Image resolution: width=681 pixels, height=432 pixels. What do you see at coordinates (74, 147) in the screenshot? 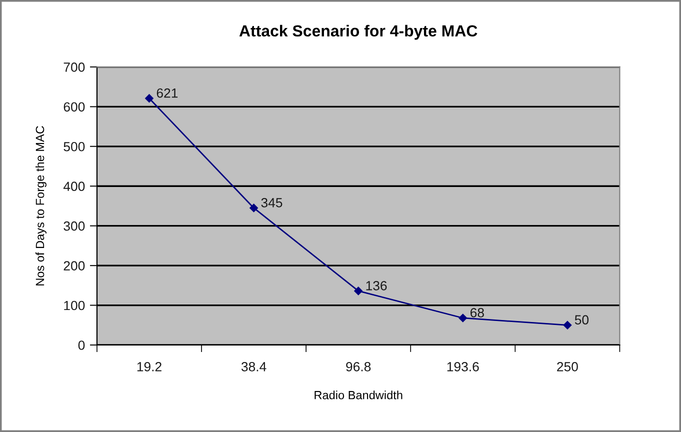
I see `y-tick-label: 500` at bounding box center [74, 147].